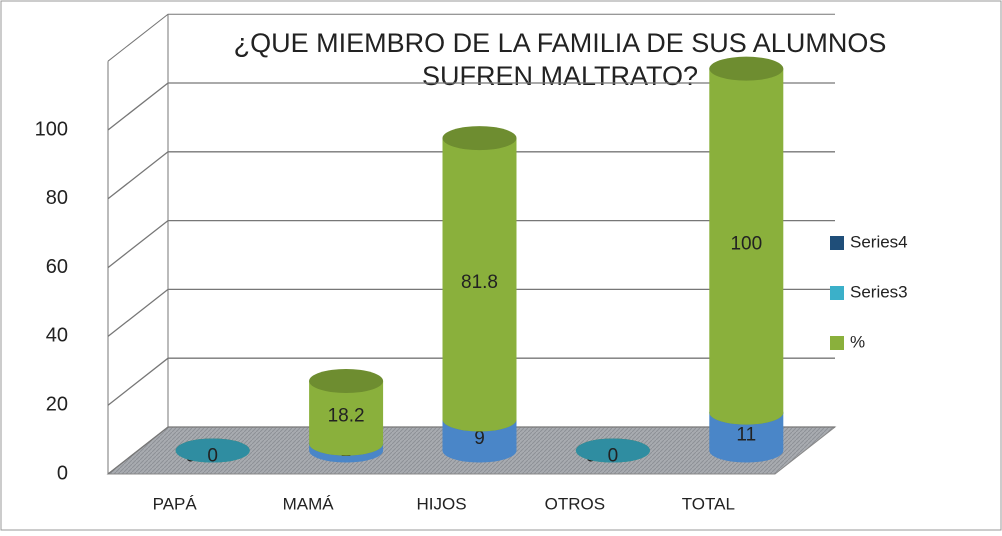 Image resolution: width=1002 pixels, height=536 pixels. What do you see at coordinates (479, 438) in the screenshot?
I see `data-label: 9` at bounding box center [479, 438].